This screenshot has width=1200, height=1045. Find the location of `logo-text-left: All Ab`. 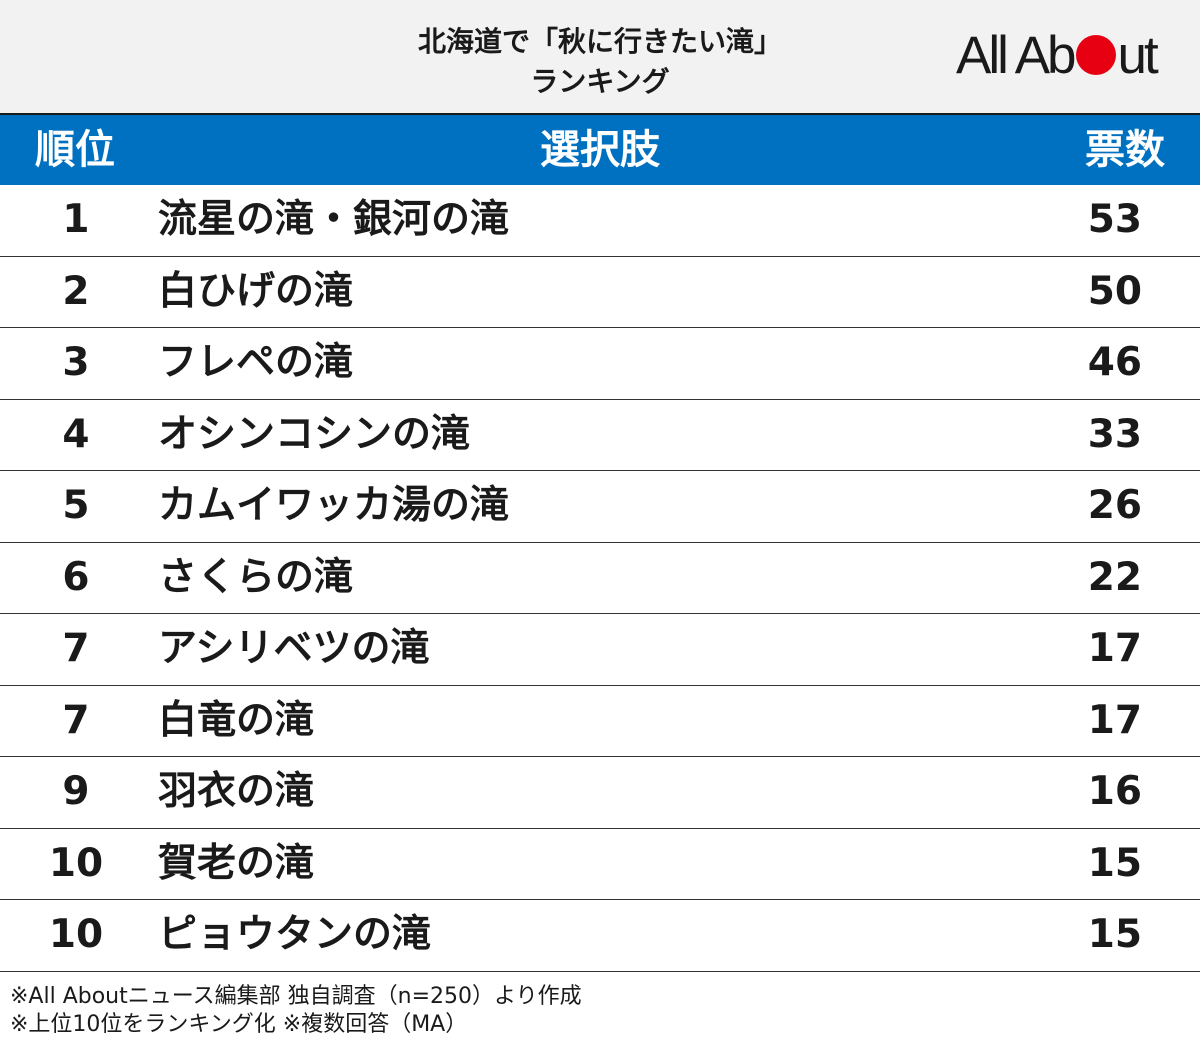

logo-text-left: All Ab is located at coordinates (1016, 55).